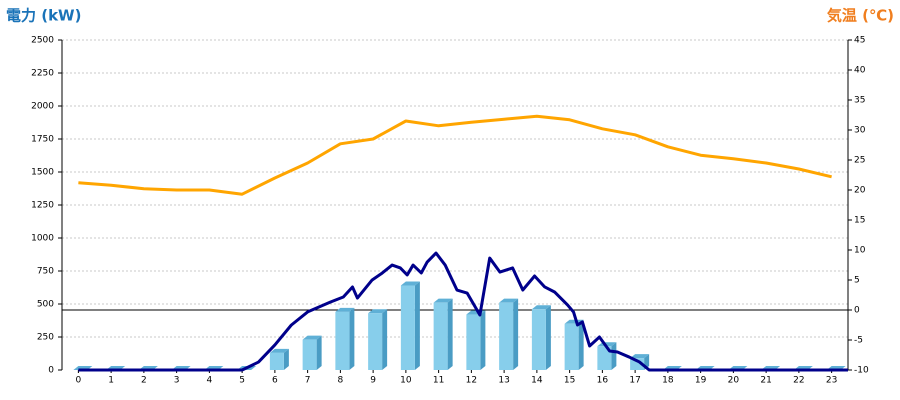 The height and width of the screenshot is (400, 900). I want to click on y-tick-label: 2500, so click(42, 41).